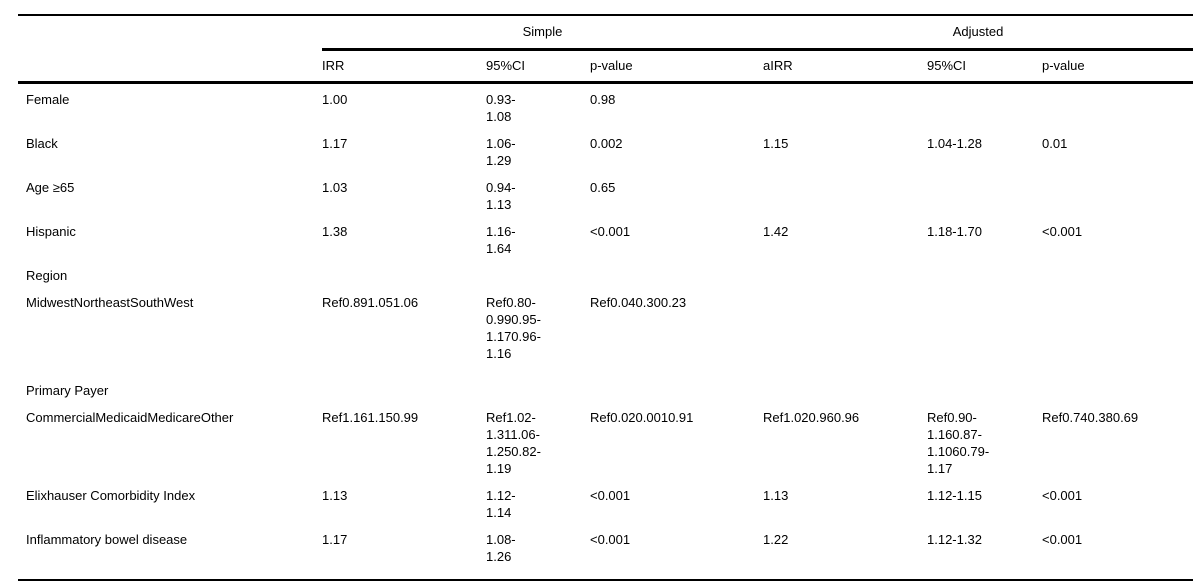 The image size is (1195, 585). Describe the element at coordinates (603, 187) in the screenshot. I see `cell-pvalue-simple: 0.65` at that location.